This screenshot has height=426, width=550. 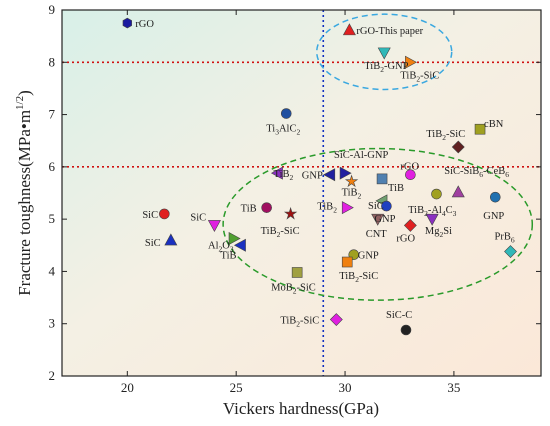 I want to click on x-tick-label: 25, so click(x=236, y=387).